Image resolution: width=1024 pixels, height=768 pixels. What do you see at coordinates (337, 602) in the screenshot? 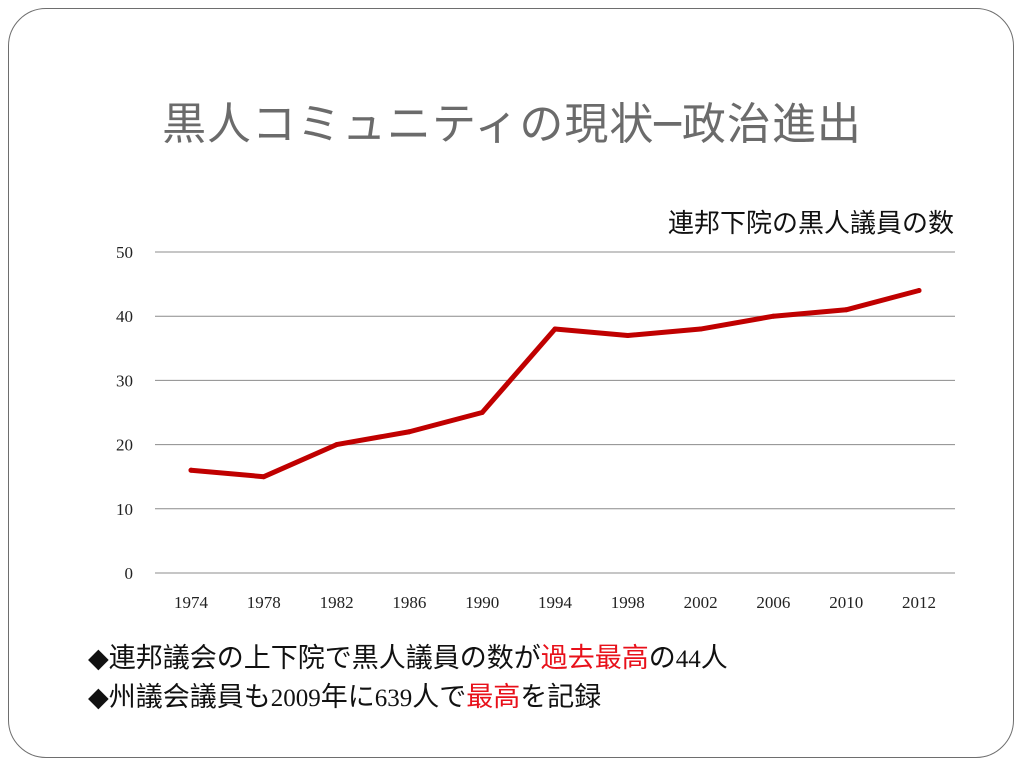
I see `x-tick-label: 1982` at bounding box center [337, 602].